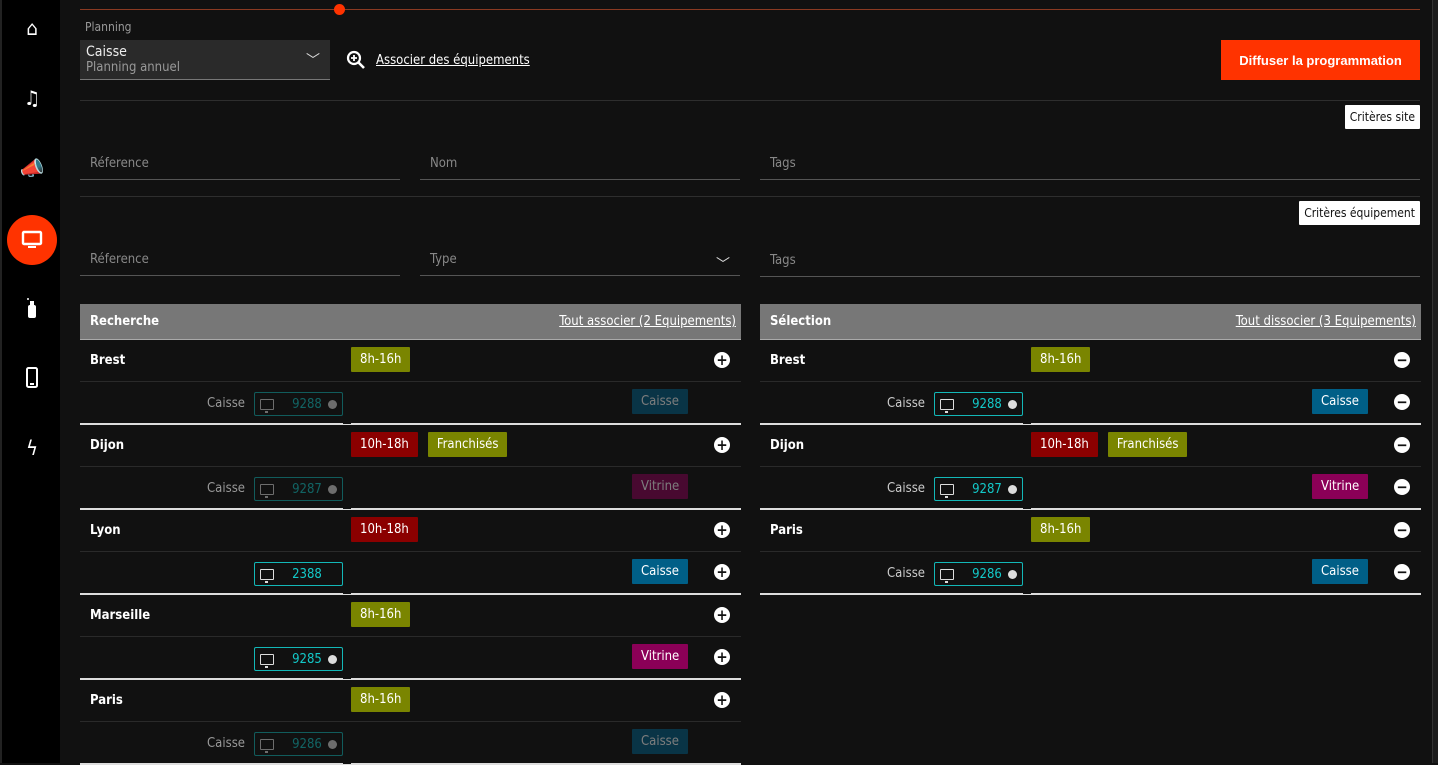  I want to click on site-row: Dijon 10h-18h Franchisés +, so click(410, 446).